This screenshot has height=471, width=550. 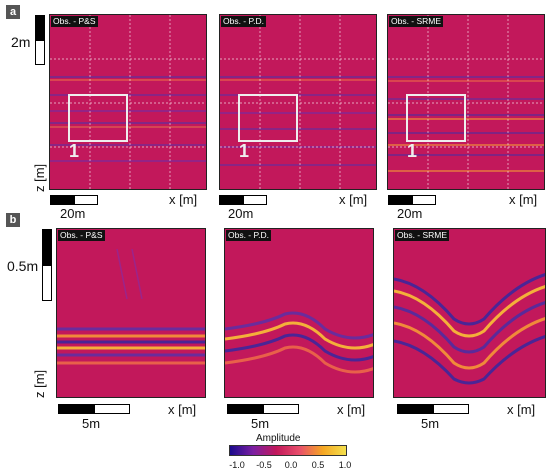 I want to click on colorbar, so click(x=288, y=450).